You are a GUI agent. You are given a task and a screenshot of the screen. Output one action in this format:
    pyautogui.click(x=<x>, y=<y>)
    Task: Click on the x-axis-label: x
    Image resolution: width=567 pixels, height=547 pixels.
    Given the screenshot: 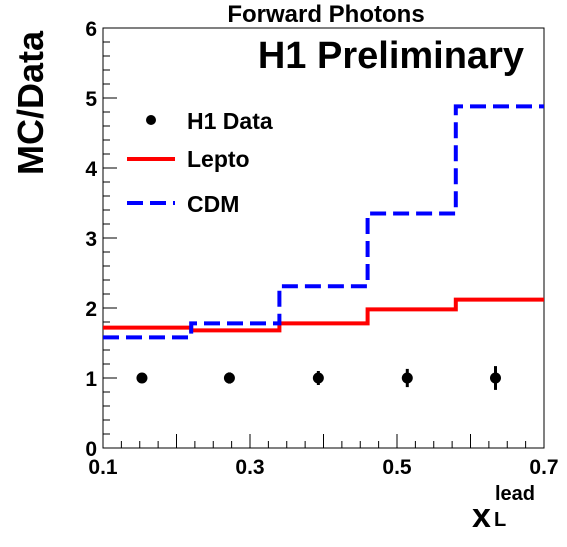 What is the action you would take?
    pyautogui.click(x=481, y=516)
    